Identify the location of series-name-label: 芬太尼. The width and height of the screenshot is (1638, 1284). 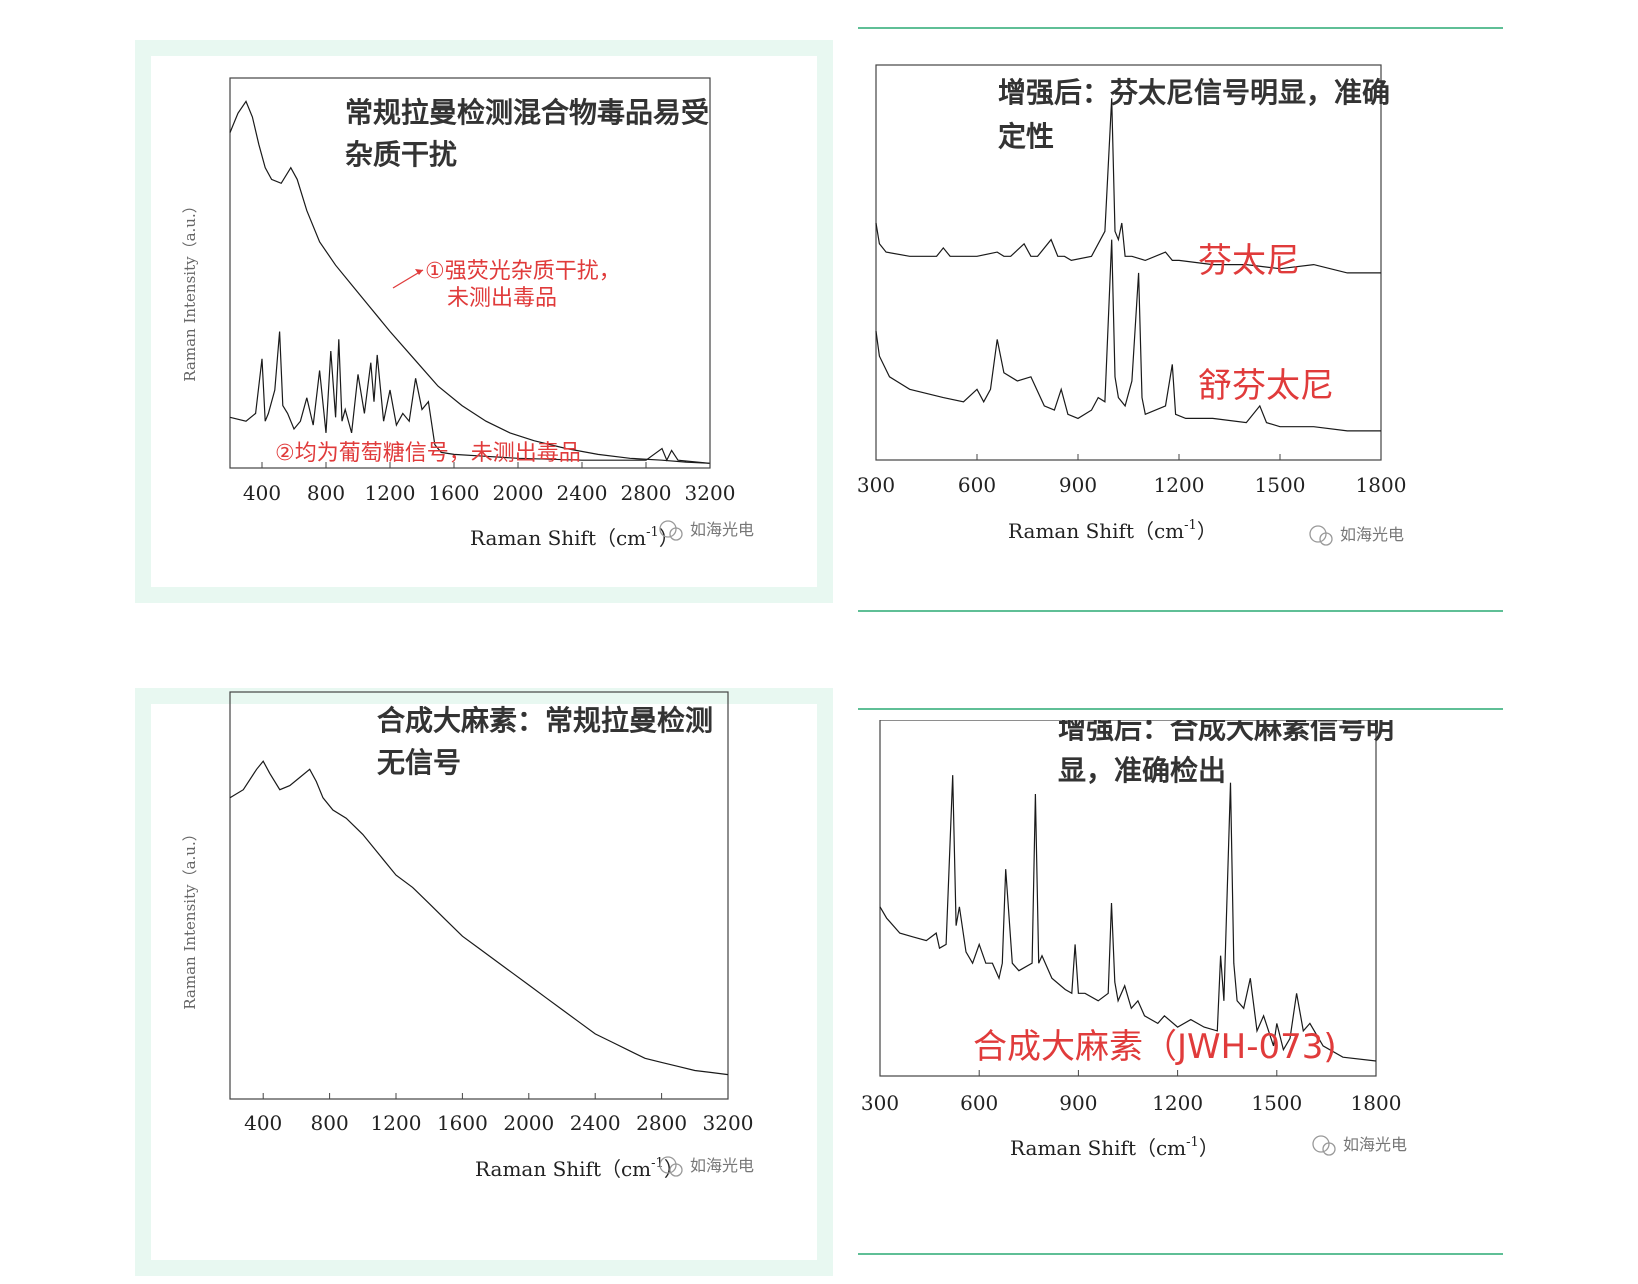
(1249, 261).